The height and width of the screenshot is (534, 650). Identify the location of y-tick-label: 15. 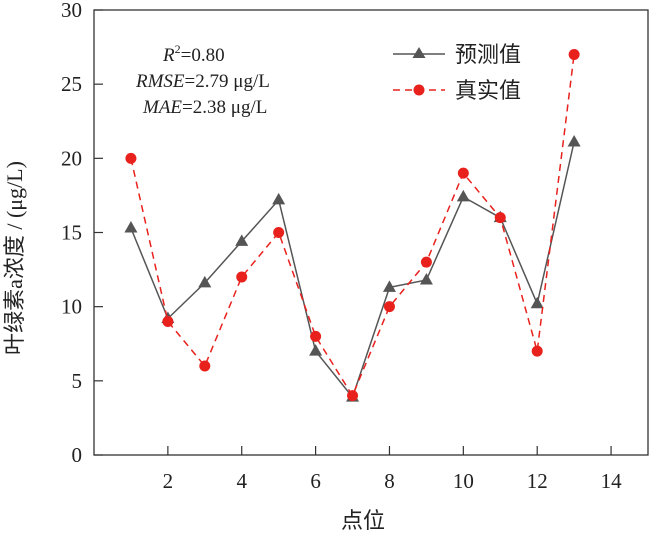
(71, 233).